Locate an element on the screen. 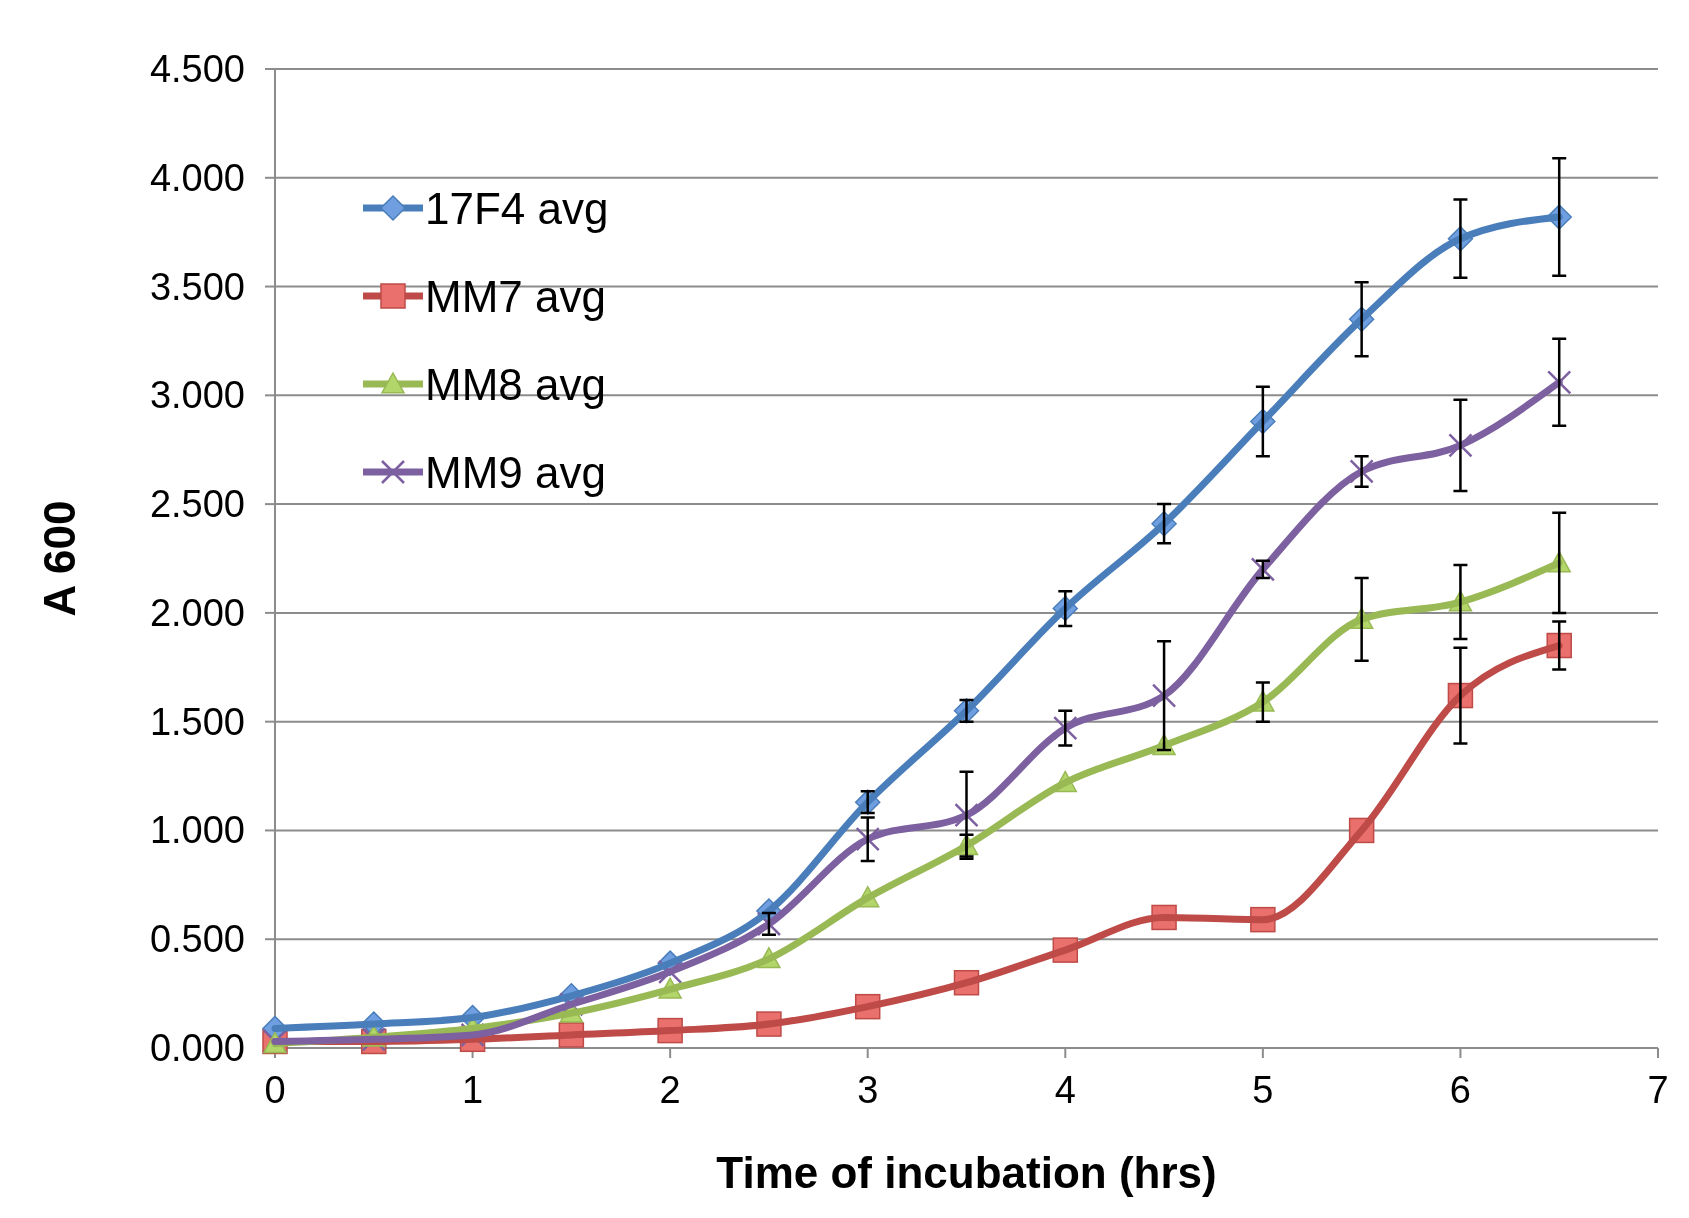 The image size is (1689, 1218). x-axis-title: Time of incubation (hrs) is located at coordinates (966, 1172).